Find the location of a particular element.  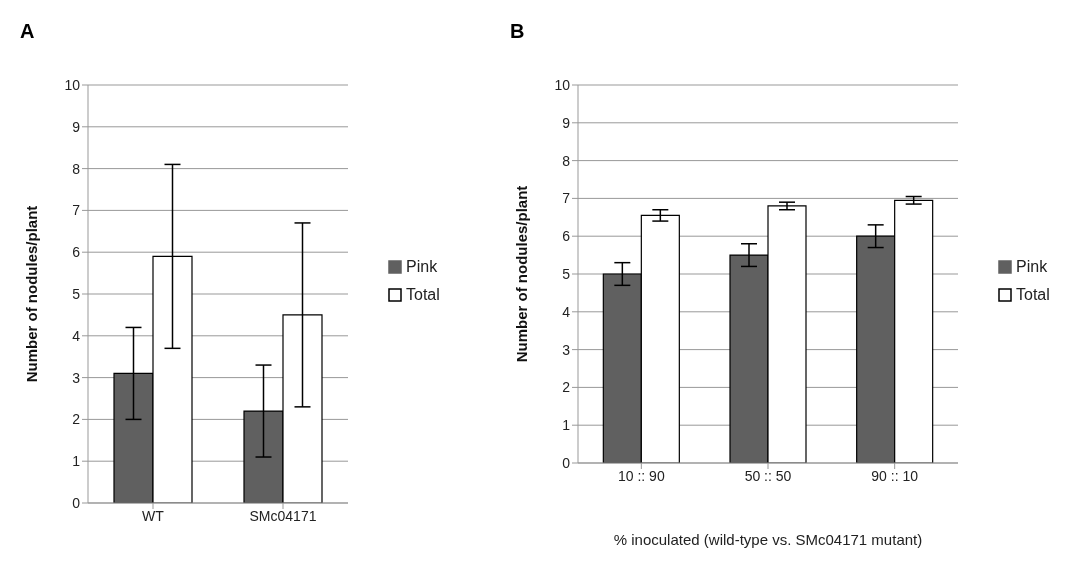

x-tick-label: WT is located at coordinates (153, 515).